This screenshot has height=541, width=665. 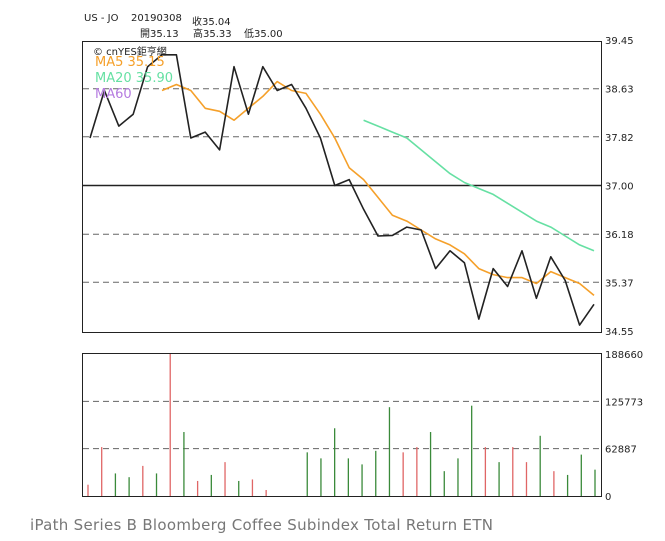 I want to click on price-tick-label: 36.18, so click(x=619, y=235).